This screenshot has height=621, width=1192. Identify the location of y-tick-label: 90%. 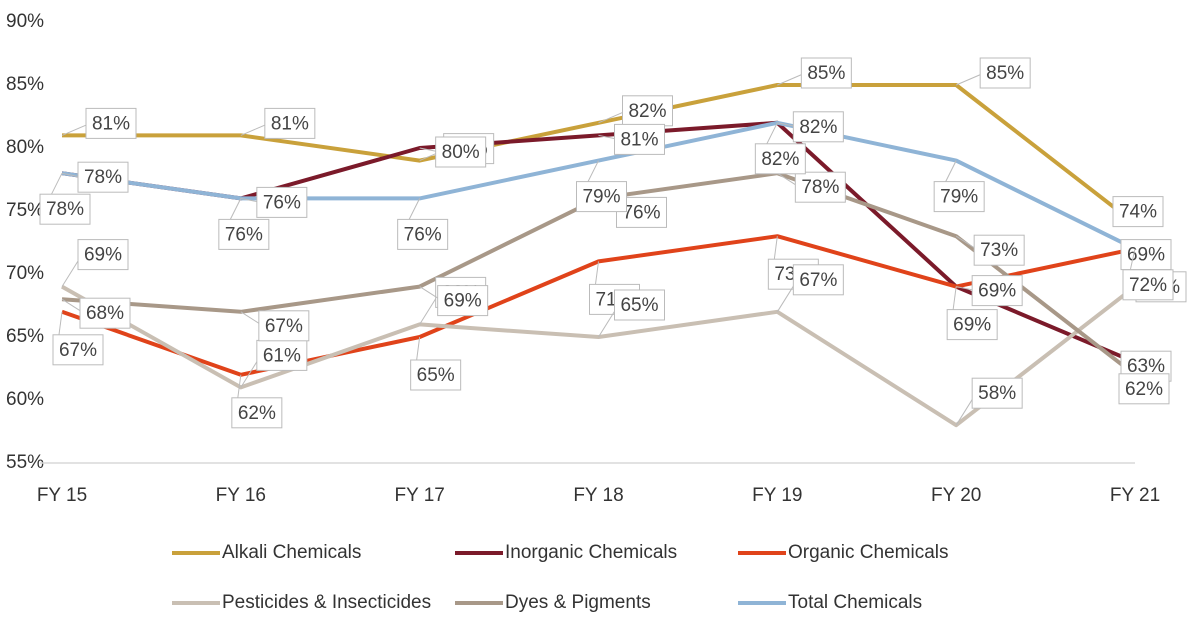
(25, 21).